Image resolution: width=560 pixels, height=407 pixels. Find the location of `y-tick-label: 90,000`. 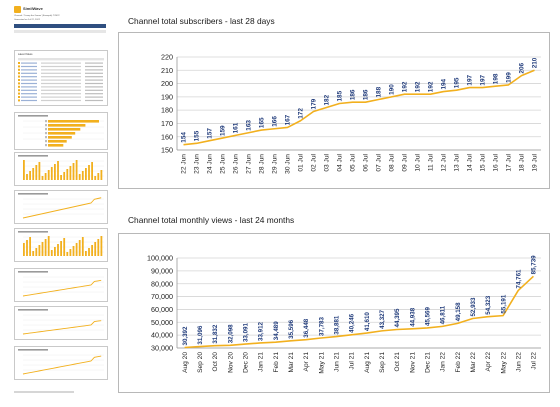

y-tick-label: 90,000 is located at coordinates (162, 270).